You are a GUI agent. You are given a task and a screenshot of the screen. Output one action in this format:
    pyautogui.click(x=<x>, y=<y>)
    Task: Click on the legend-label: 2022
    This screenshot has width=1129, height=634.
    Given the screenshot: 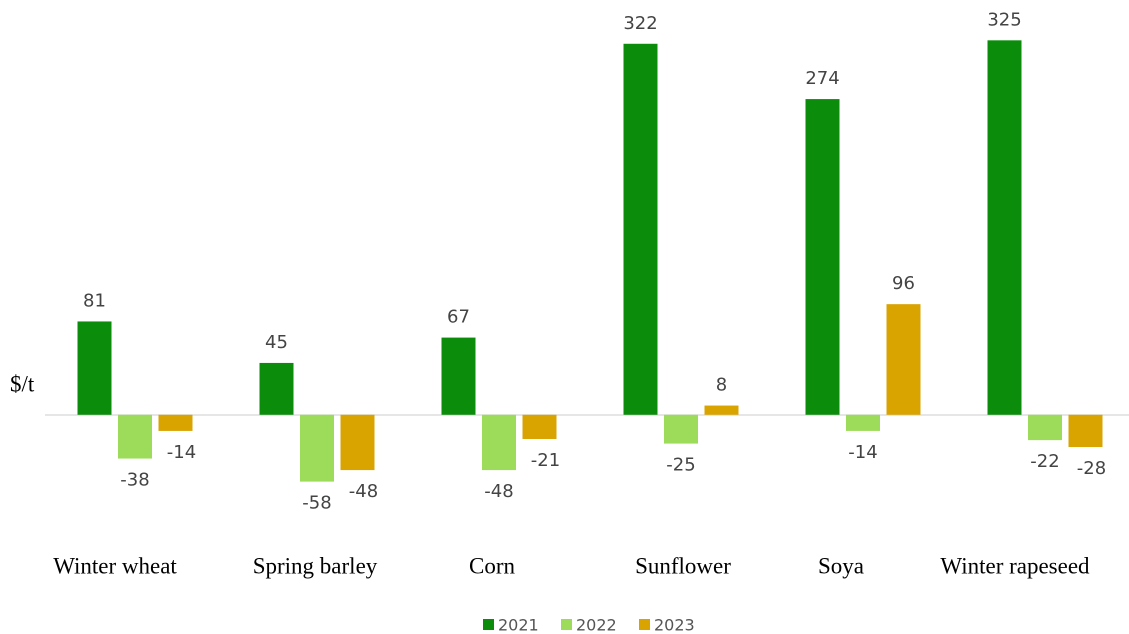 What is the action you would take?
    pyautogui.click(x=596, y=625)
    